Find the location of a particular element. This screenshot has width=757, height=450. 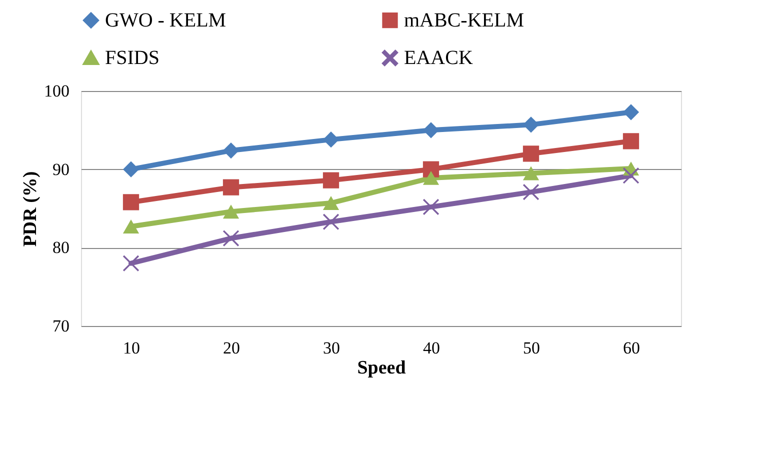

x-tick-label: 60 is located at coordinates (631, 348).